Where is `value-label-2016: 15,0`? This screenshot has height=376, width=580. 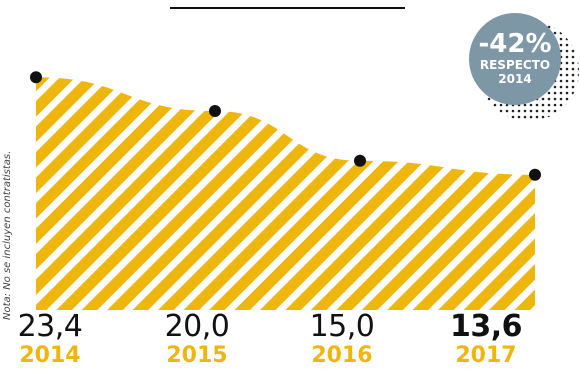
value-label-2016: 15,0 is located at coordinates (342, 326).